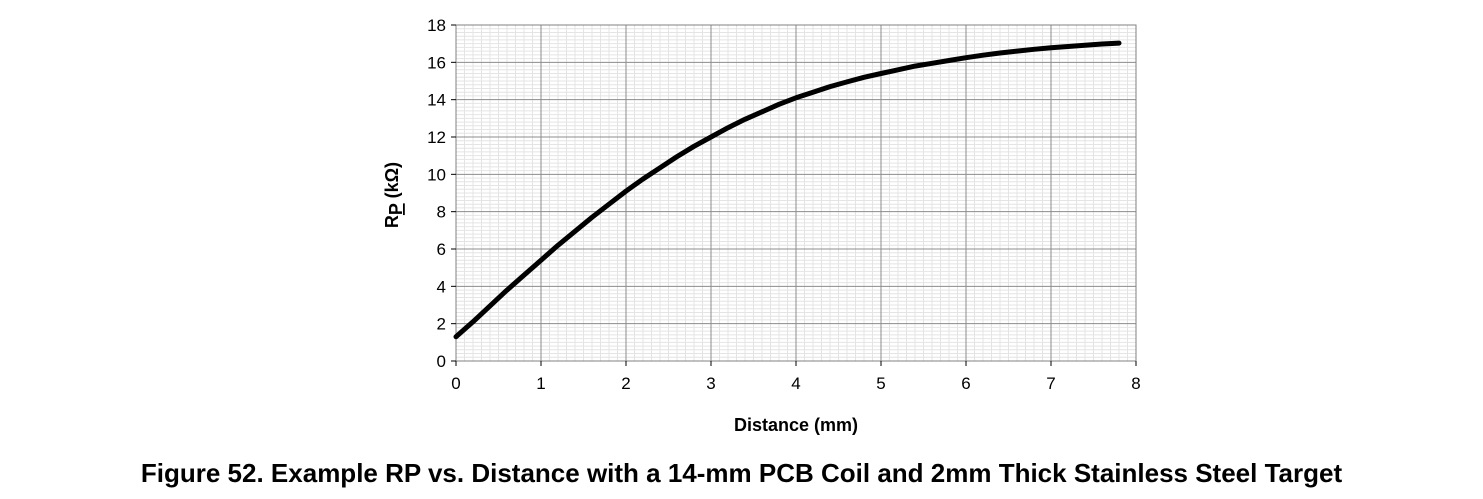 This screenshot has width=1483, height=499. I want to click on y-axis-title: RP (kΩ), so click(394, 195).